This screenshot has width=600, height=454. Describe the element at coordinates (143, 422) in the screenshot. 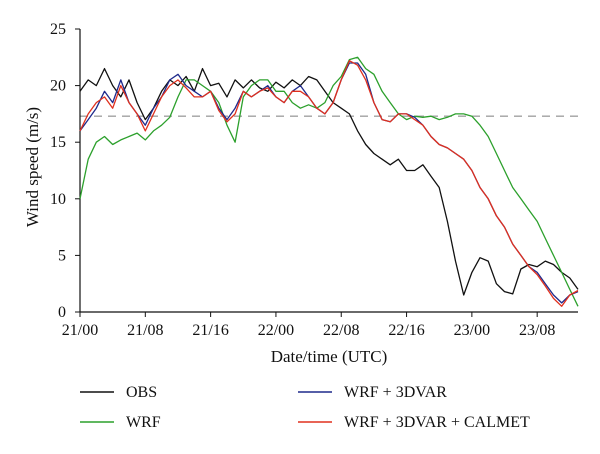

I see `legend-label: WRF` at that location.